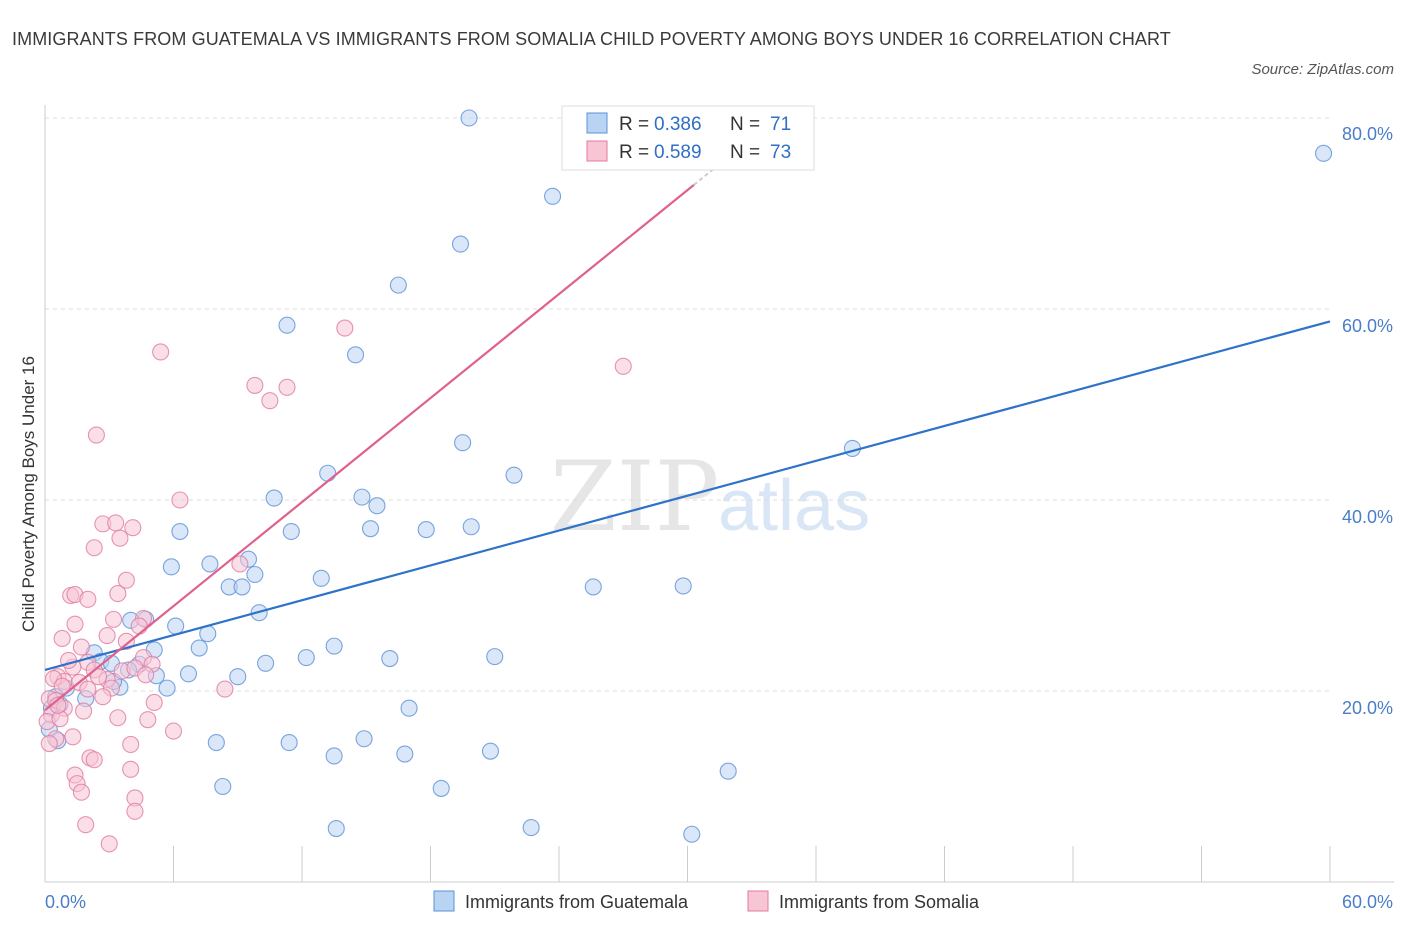  What do you see at coordinates (1367, 902) in the screenshot?
I see `x-tick-label: 60.0%` at bounding box center [1367, 902].